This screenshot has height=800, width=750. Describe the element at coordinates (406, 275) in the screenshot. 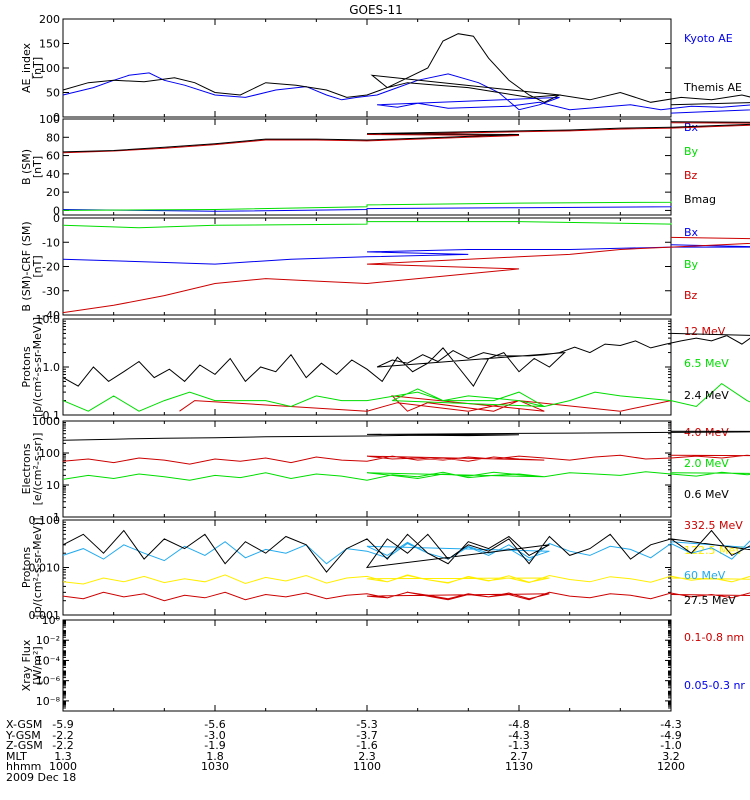

I see `series-line-bz` at that location.